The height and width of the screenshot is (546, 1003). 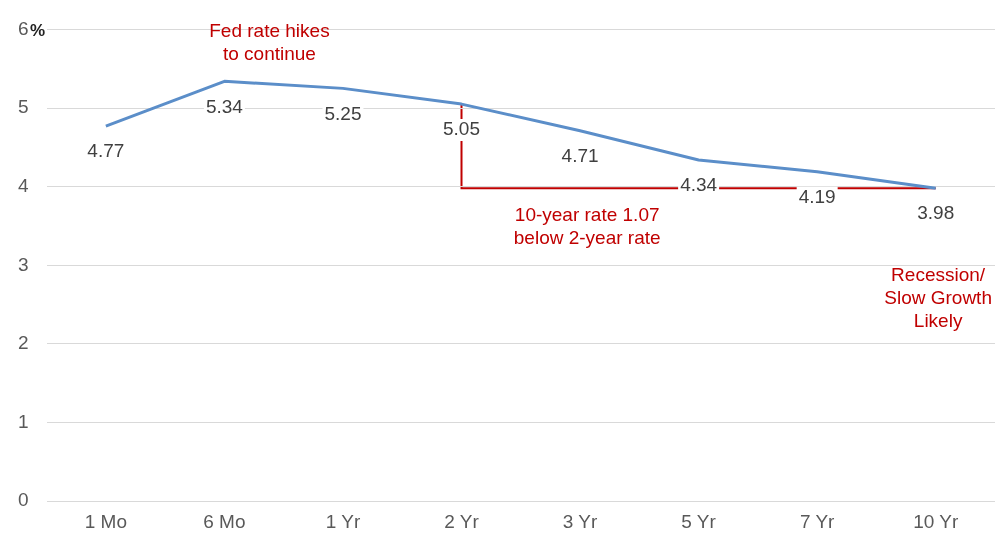 I want to click on data-label: 4.19, so click(x=817, y=196).